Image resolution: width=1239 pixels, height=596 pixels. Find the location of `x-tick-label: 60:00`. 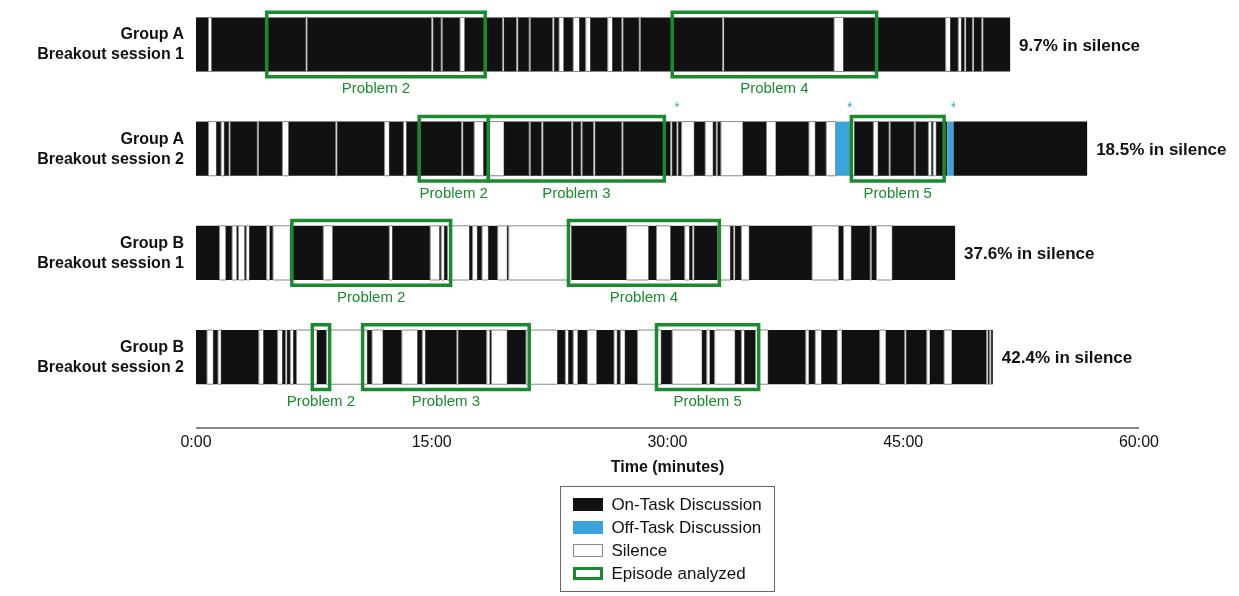

x-tick-label: 60:00 is located at coordinates (1139, 442).